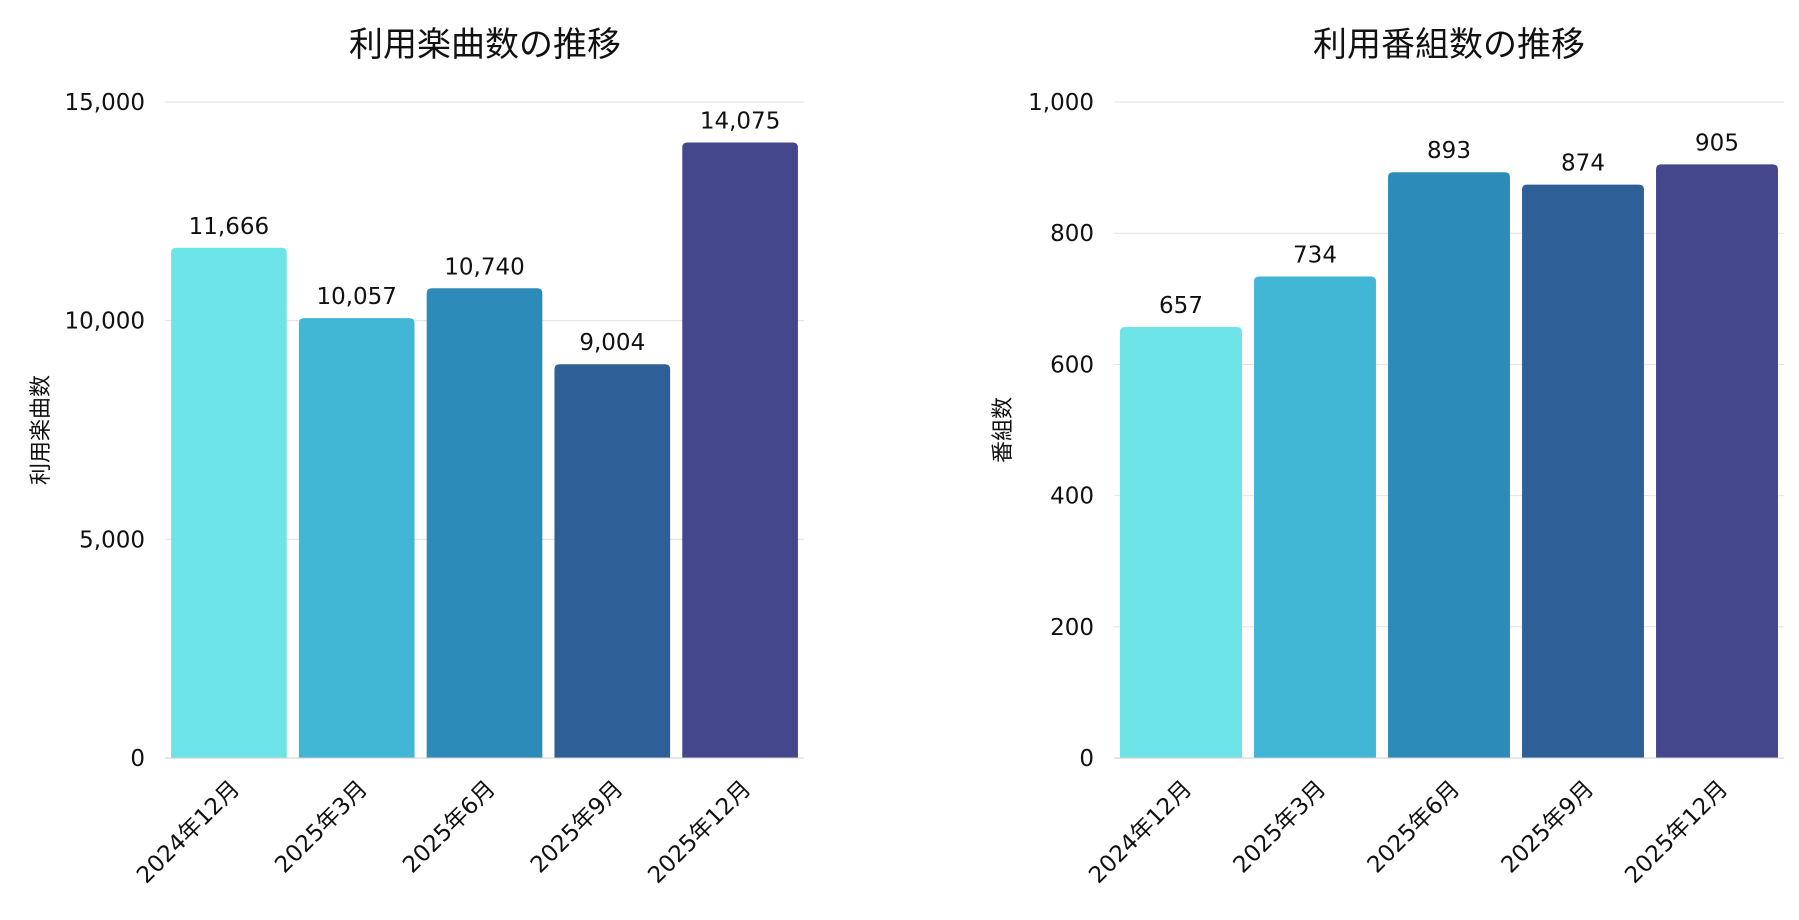 This screenshot has height=920, width=1799. I want to click on chart-title: 利用楽曲数の推移, so click(485, 45).